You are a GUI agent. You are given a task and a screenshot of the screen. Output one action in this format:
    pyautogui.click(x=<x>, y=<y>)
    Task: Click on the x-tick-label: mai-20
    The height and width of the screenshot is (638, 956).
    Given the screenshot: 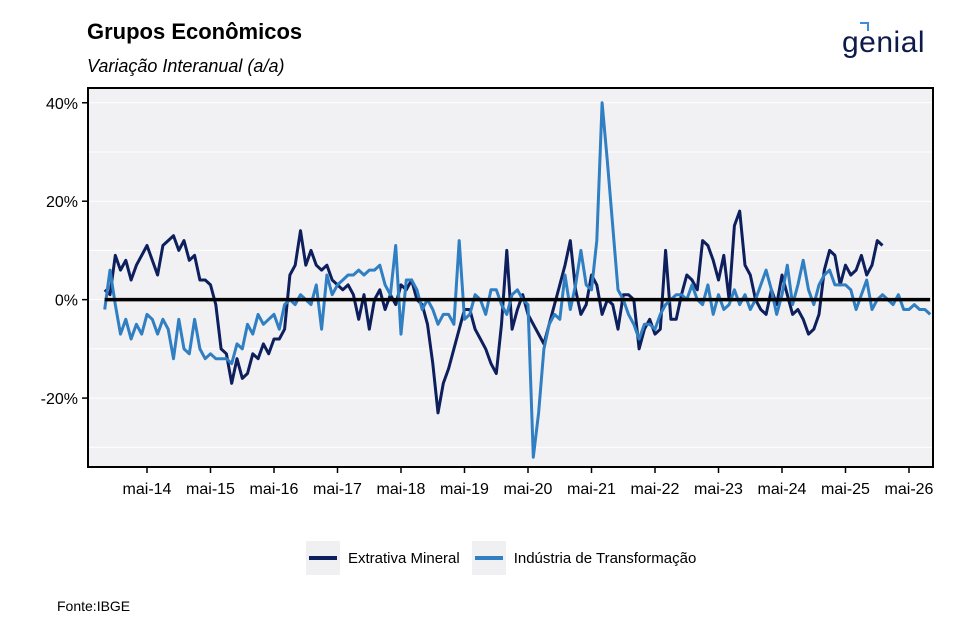 What is the action you would take?
    pyautogui.click(x=528, y=489)
    